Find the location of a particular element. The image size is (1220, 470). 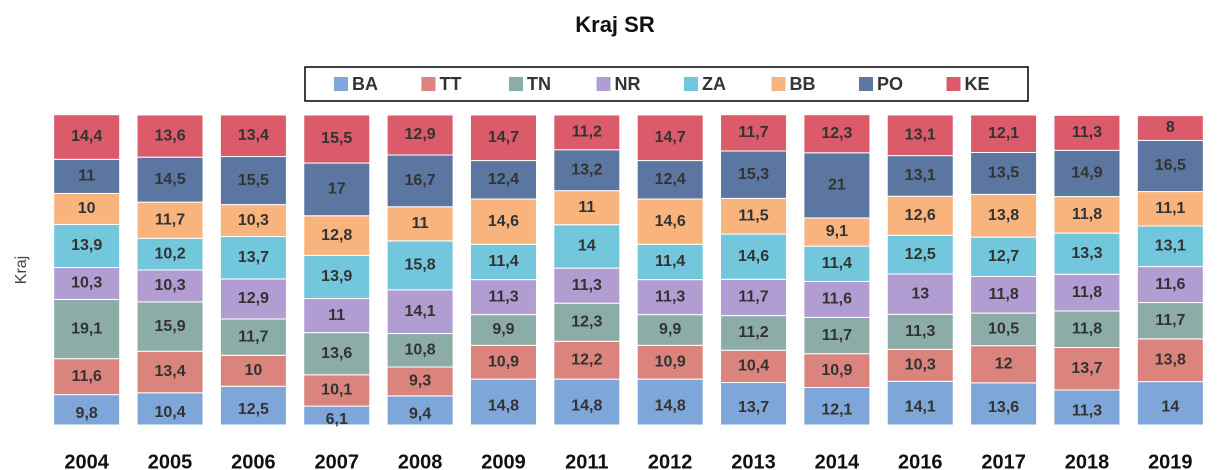

x-tick-label: 2019 is located at coordinates (1170, 460).